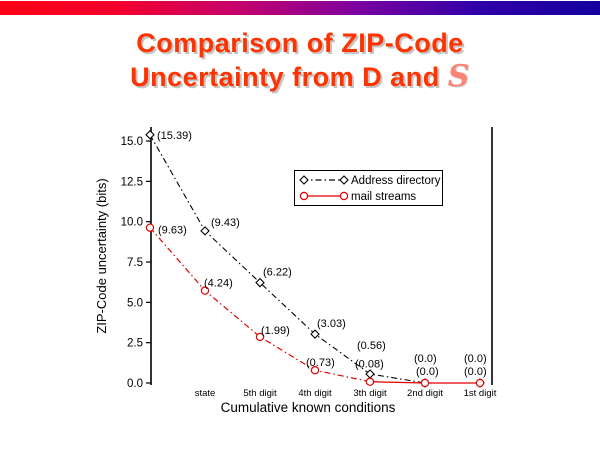  I want to click on point-label: (0.56), so click(371, 346).